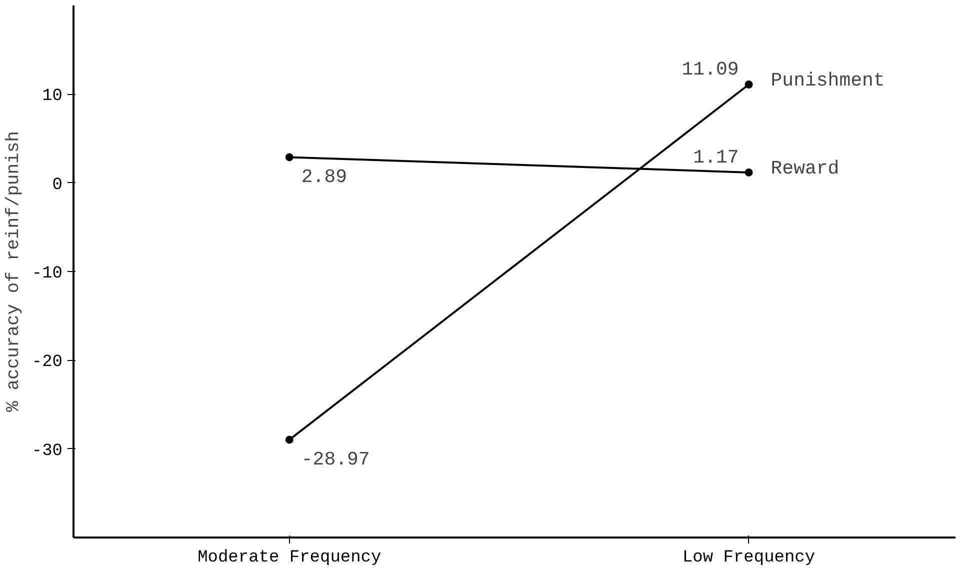 This screenshot has height=578, width=964. I want to click on x-tick-label: Moderate Frequency, so click(290, 558).